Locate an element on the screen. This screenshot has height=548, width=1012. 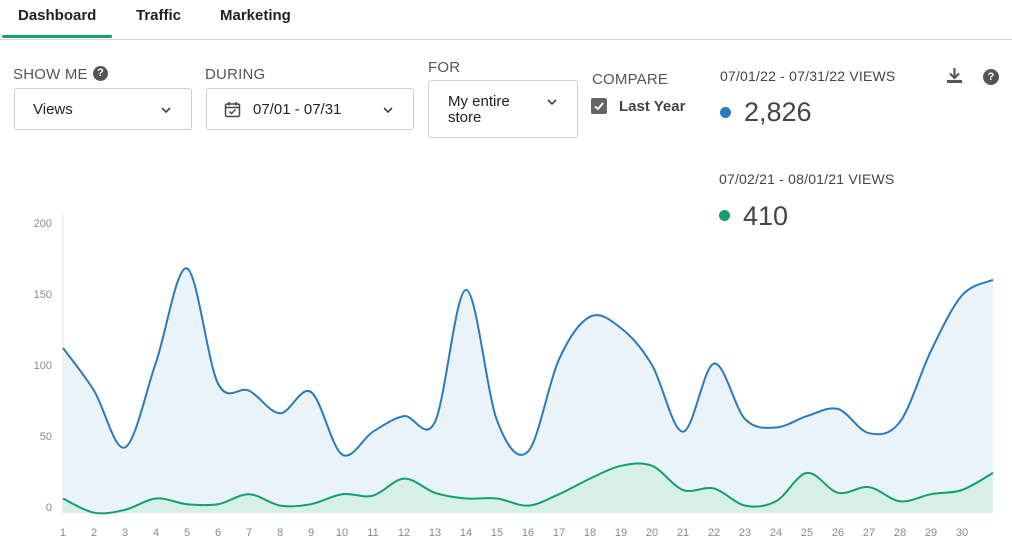
during-label: DURING is located at coordinates (235, 74).